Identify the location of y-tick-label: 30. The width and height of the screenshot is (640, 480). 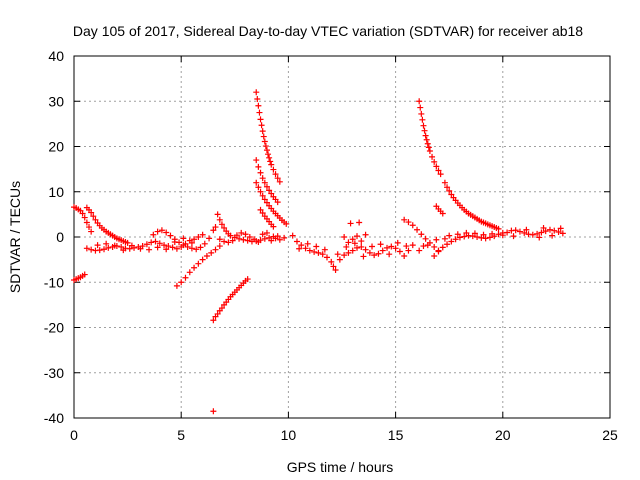
(56, 101).